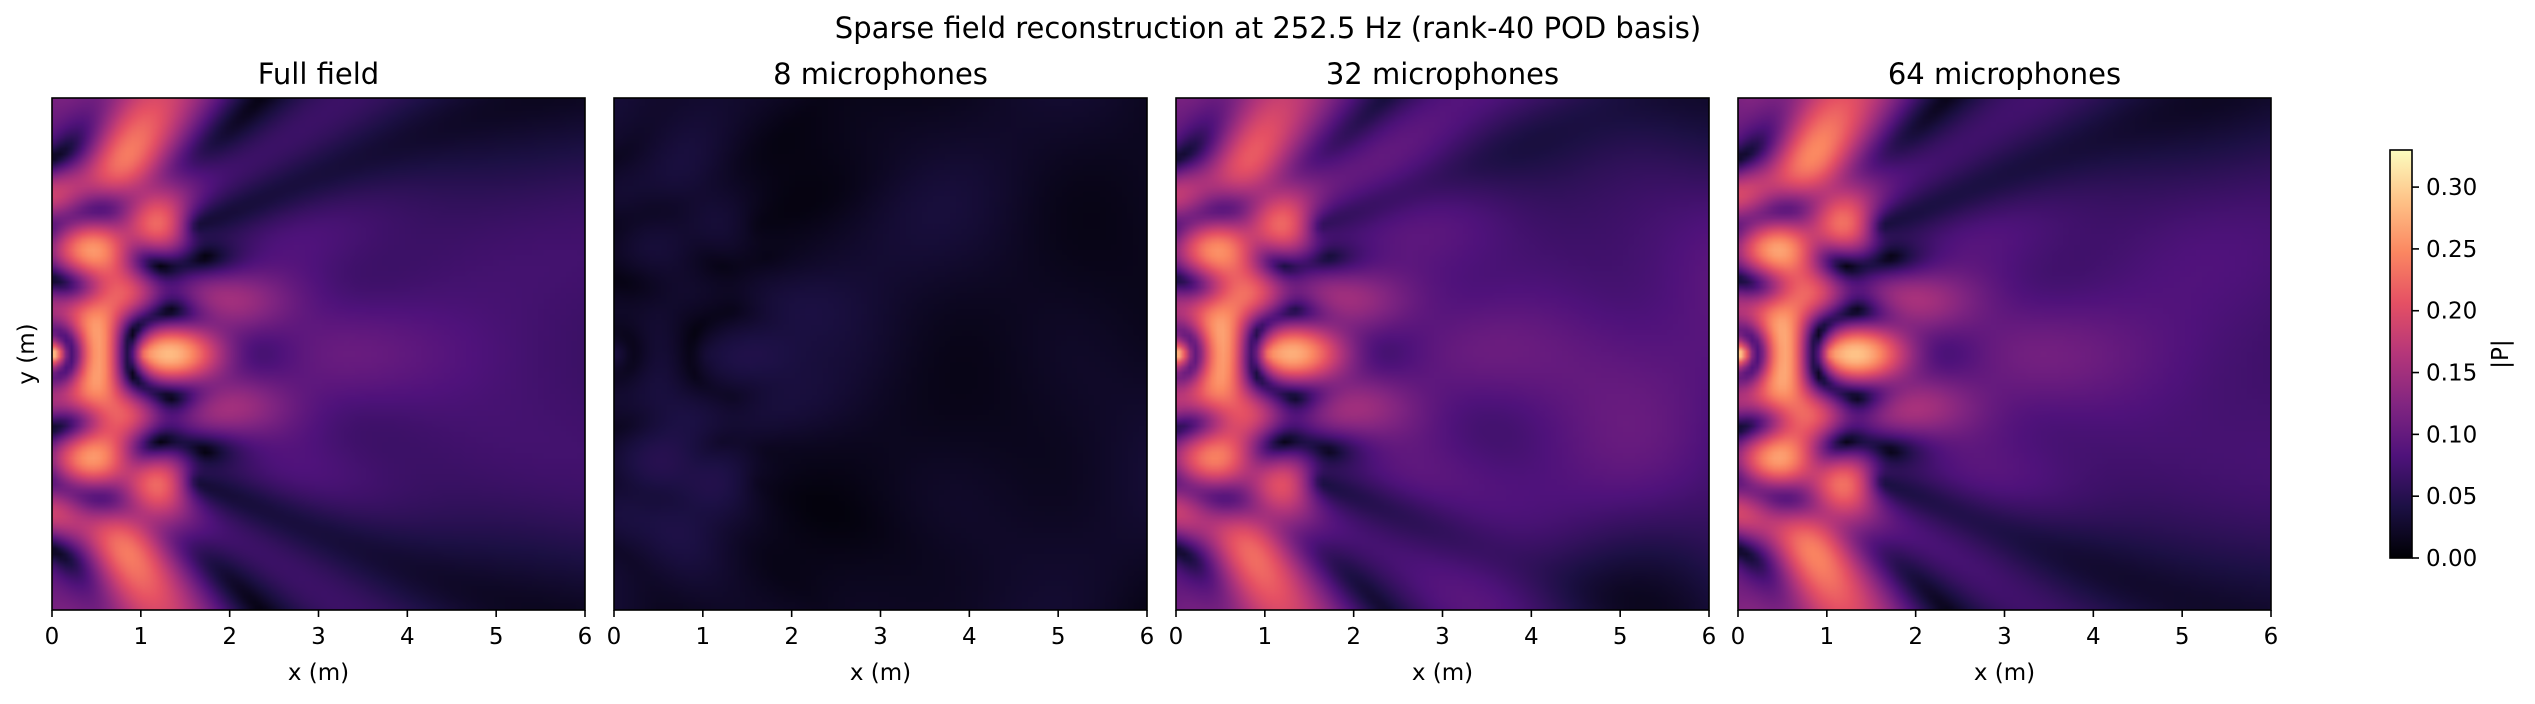  I want to click on colorbar-label: |P|, so click(2501, 353).